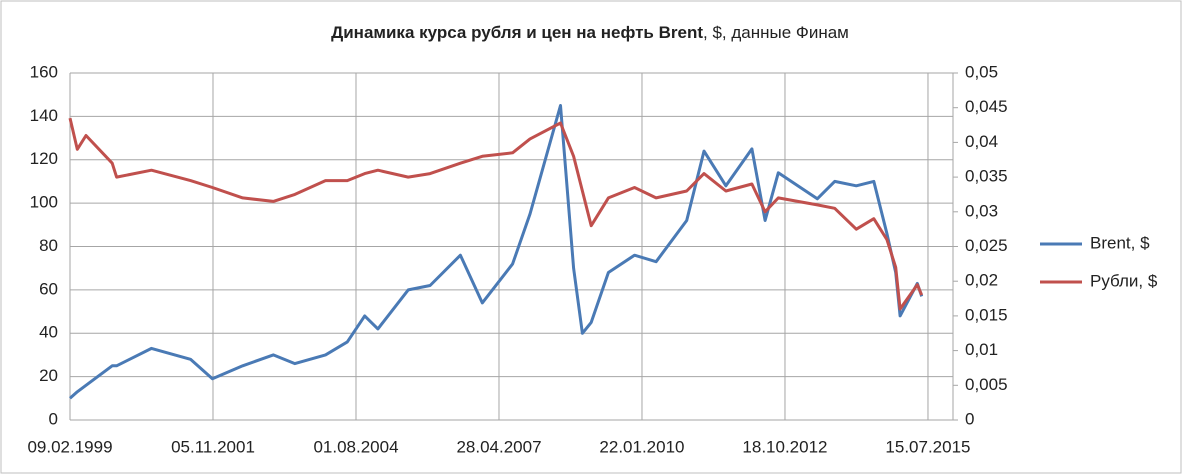 This screenshot has height=475, width=1183. What do you see at coordinates (641, 446) in the screenshot?
I see `x-tick-label: 22.01.2010` at bounding box center [641, 446].